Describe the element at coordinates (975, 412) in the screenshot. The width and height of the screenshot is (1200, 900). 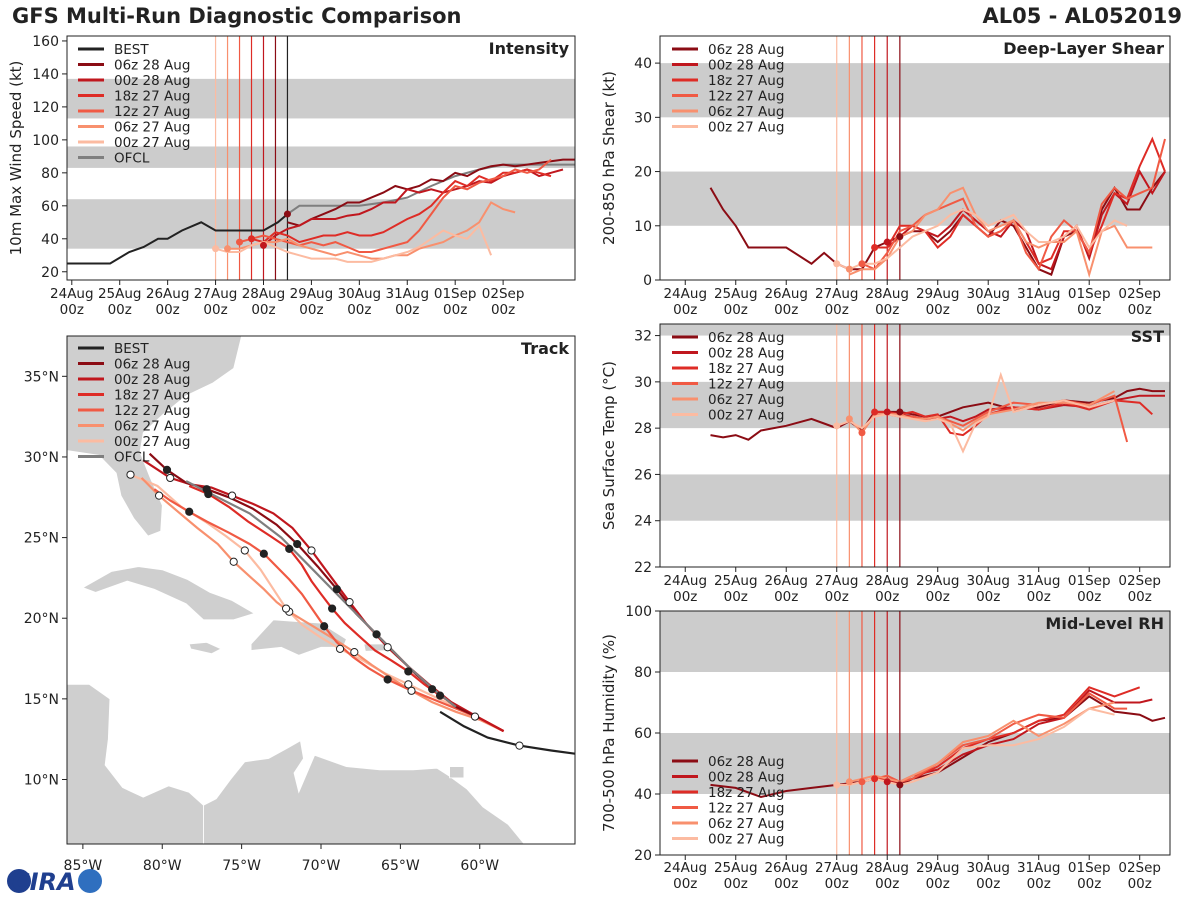
I see `series-line-00z-27-aug` at that location.